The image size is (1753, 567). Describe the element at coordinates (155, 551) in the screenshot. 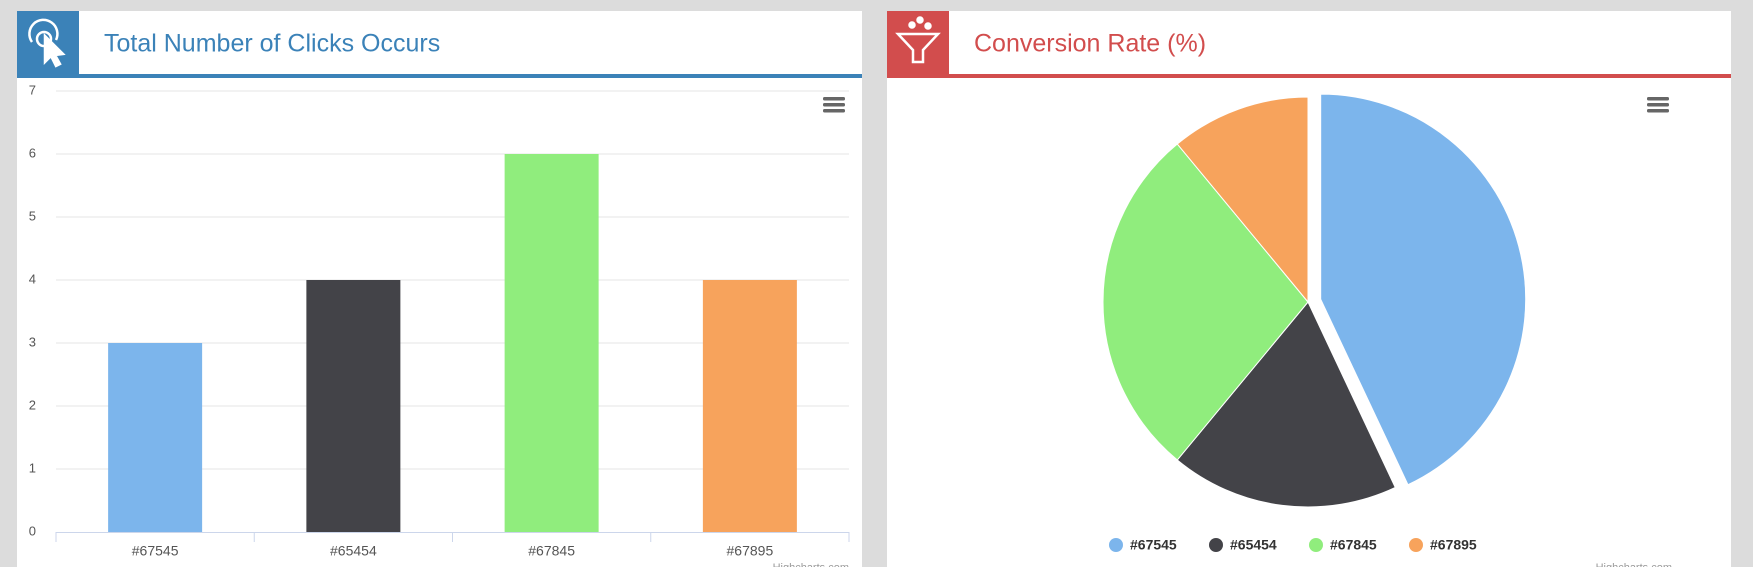

I see `x-tick-label: #67545` at that location.